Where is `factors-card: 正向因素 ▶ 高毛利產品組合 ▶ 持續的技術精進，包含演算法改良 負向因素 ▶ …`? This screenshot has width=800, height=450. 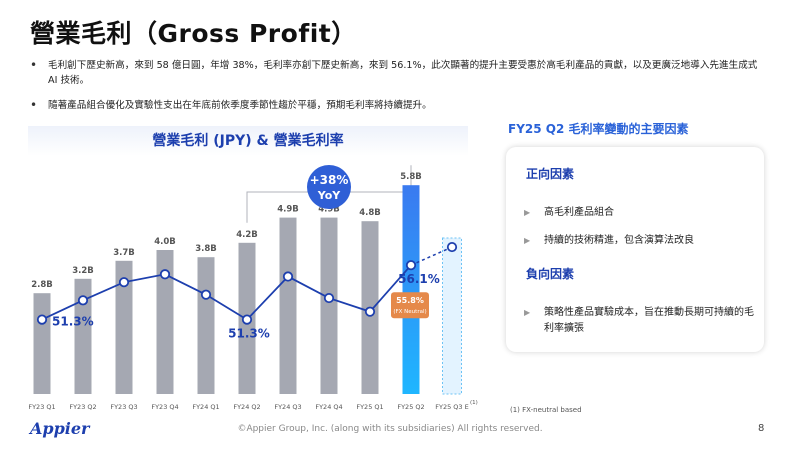 factors-card: 正向因素 ▶ 高毛利產品組合 ▶ 持續的技術精進，包含演算法改良 負向因素 ▶ … is located at coordinates (635, 249).